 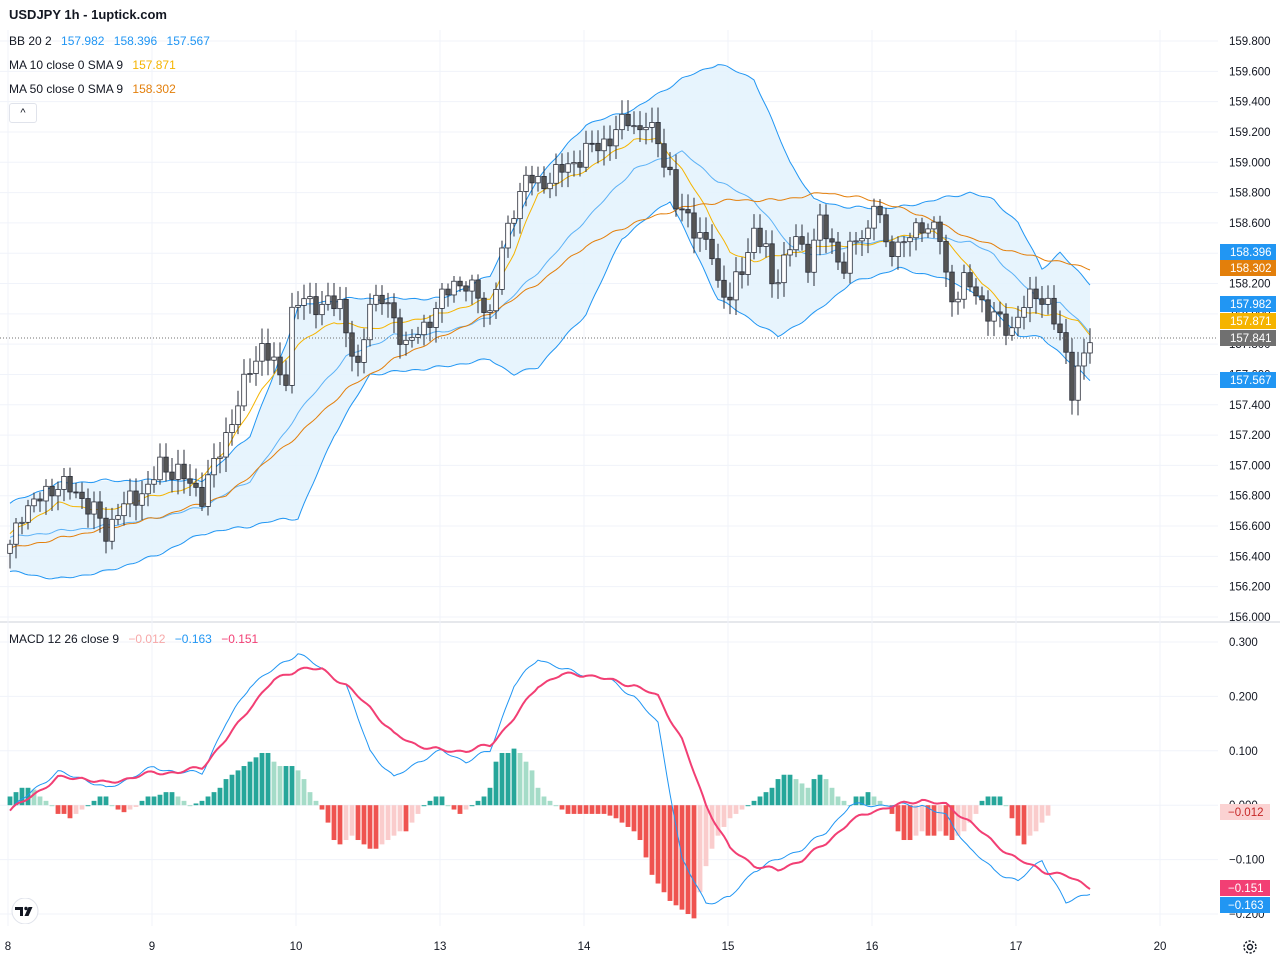 I want to click on price-tick-label: 157.200, so click(x=1250, y=436).